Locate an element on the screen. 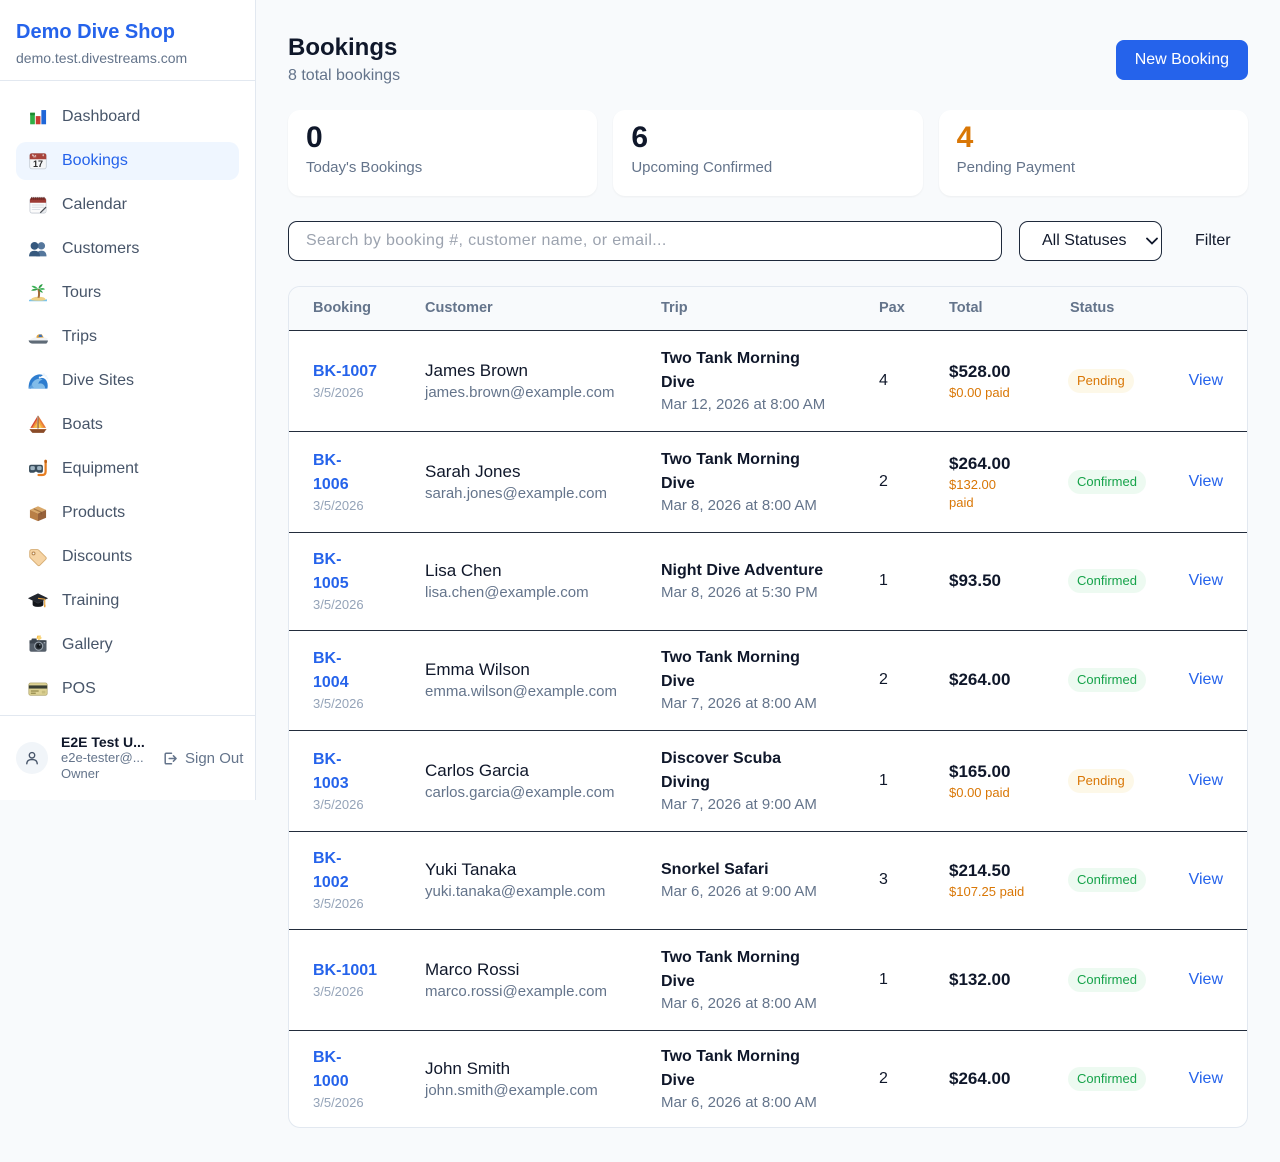  svg-text: M is located at coordinates (35, 155).